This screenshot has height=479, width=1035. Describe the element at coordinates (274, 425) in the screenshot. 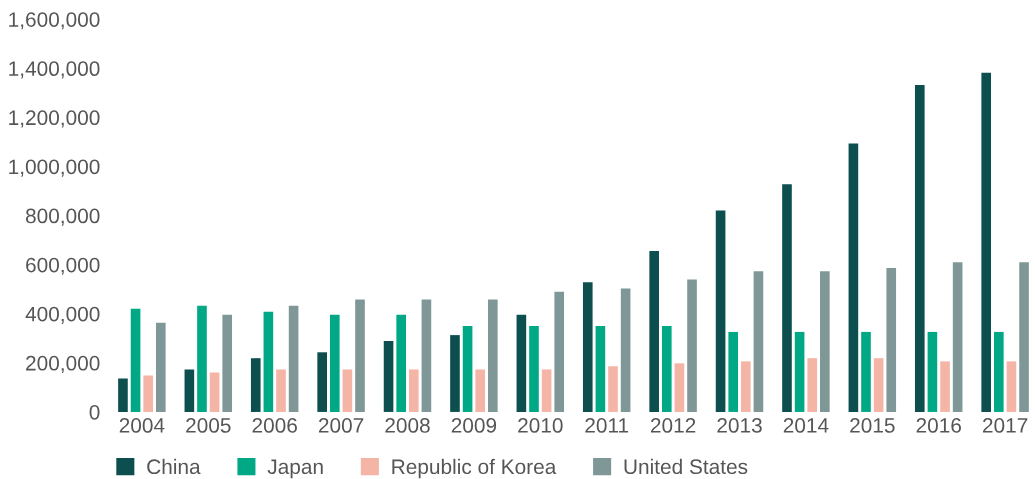

I see `x-tick-label: 2006` at that location.